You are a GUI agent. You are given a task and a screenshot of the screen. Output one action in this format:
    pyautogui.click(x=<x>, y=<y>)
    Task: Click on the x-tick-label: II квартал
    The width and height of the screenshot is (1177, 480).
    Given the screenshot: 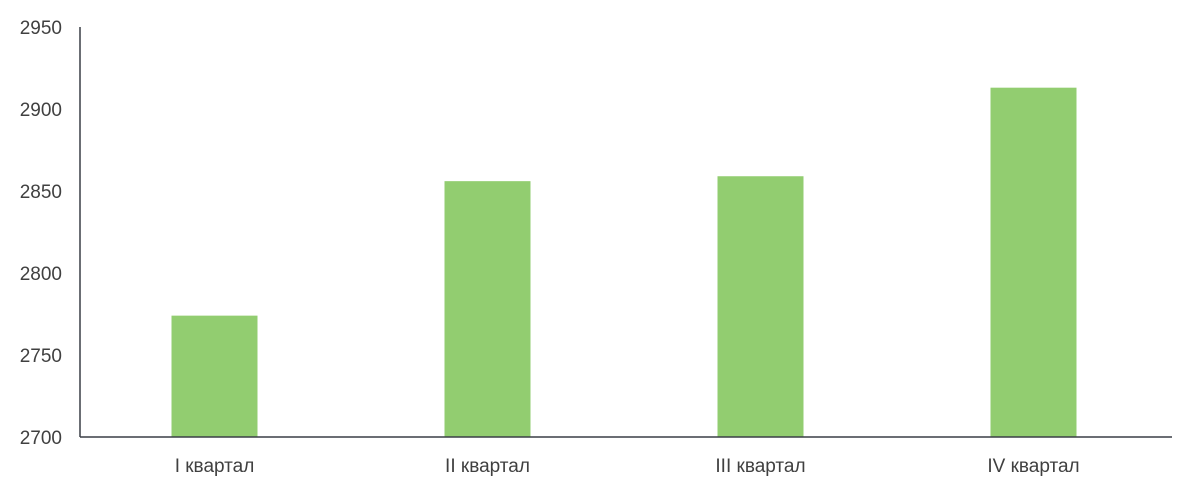 What is the action you would take?
    pyautogui.click(x=487, y=466)
    